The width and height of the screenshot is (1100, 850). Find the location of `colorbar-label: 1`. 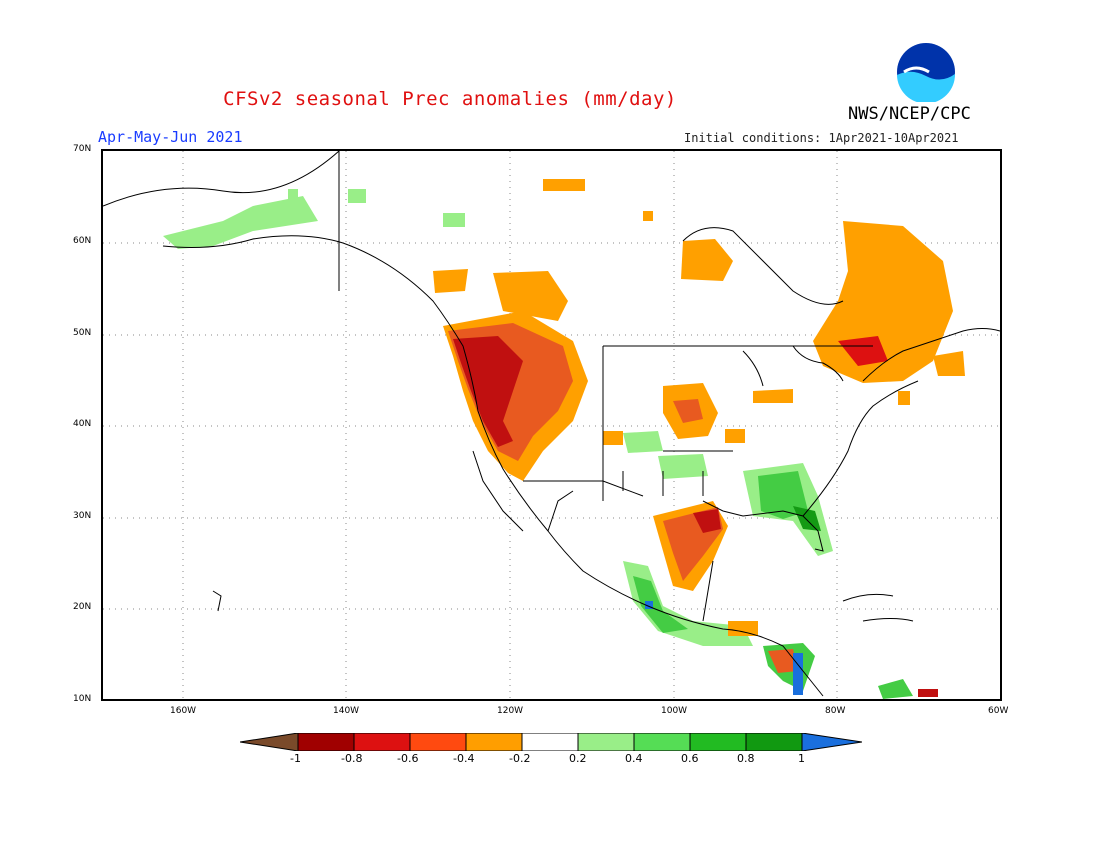

colorbar-label: 1 is located at coordinates (801, 758).